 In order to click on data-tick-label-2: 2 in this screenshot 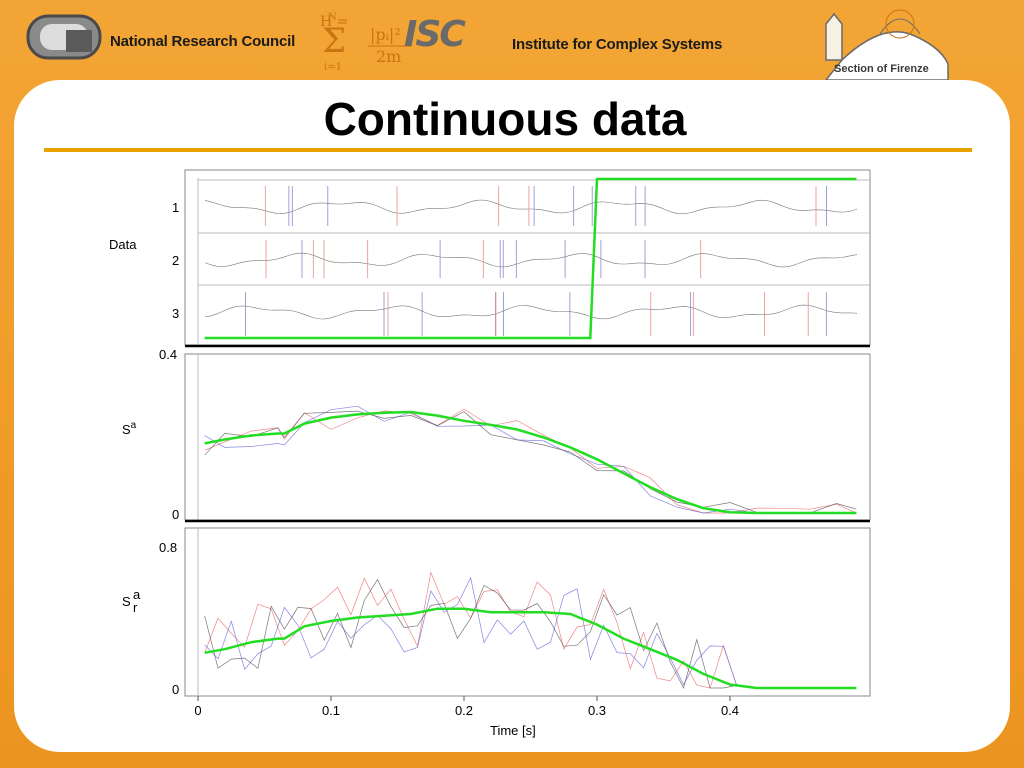, I will do `click(175, 260)`.